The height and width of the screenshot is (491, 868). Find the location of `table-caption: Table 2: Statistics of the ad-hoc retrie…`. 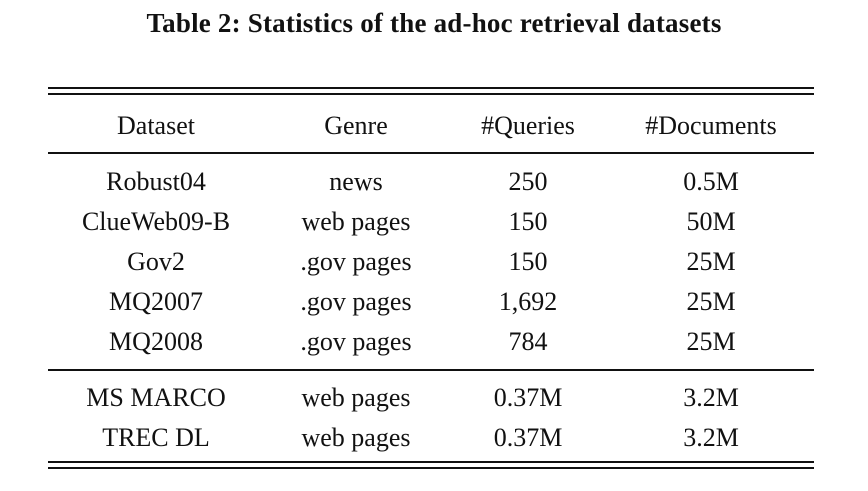

table-caption: Table 2: Statistics of the ad-hoc retrie… is located at coordinates (434, 23).